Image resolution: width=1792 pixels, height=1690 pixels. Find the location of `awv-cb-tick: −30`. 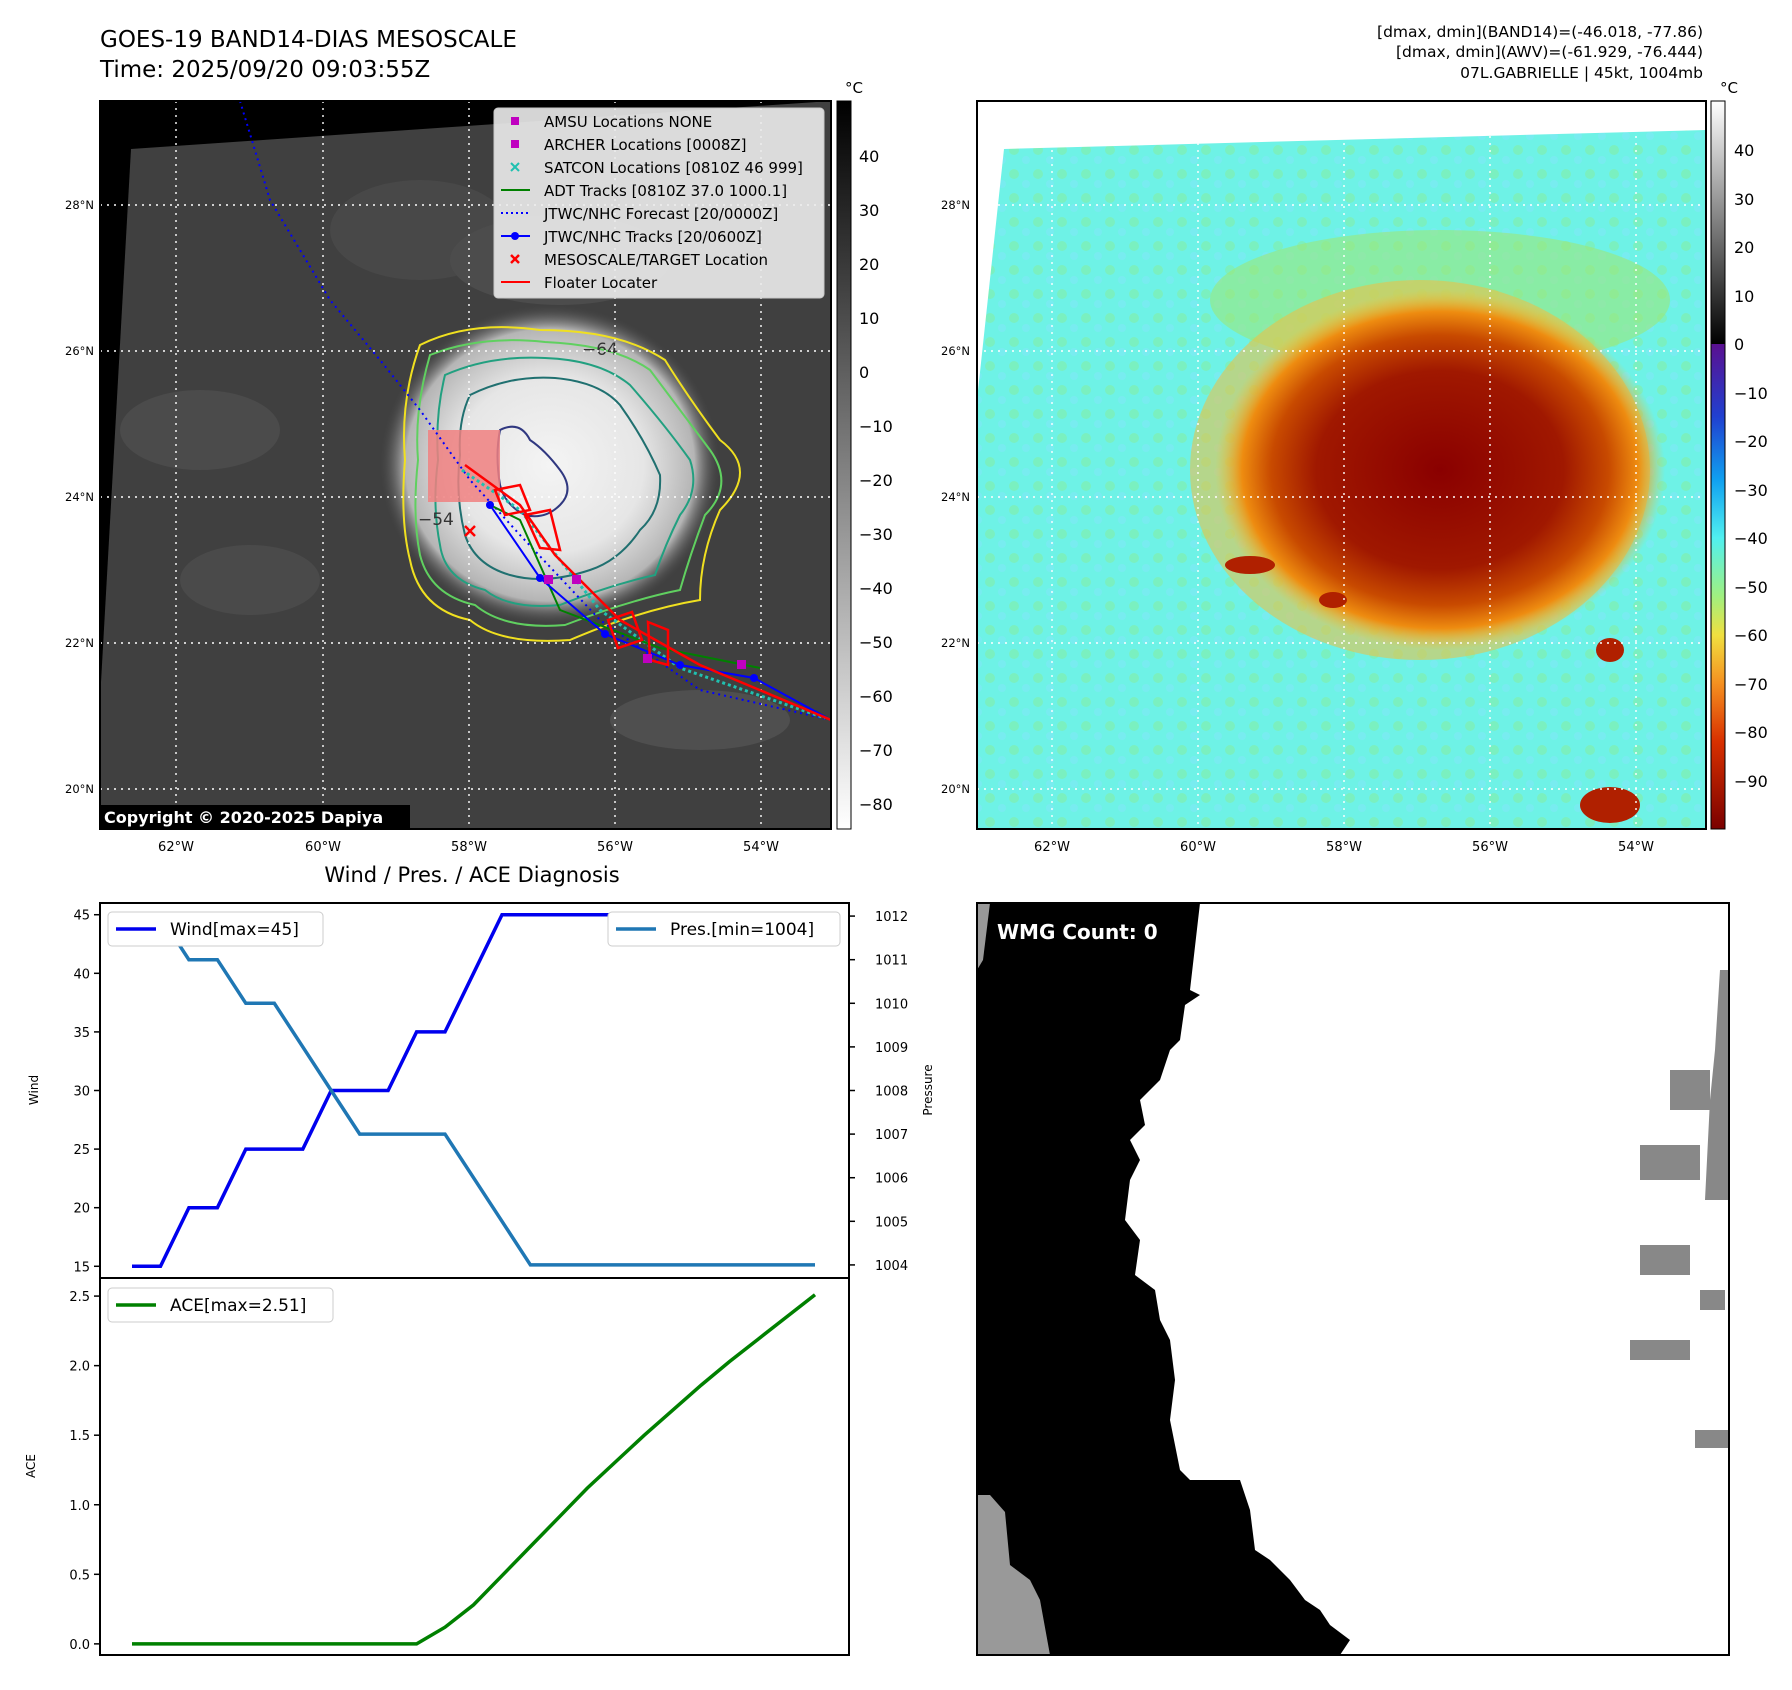

awv-cb-tick: −30 is located at coordinates (1751, 490).